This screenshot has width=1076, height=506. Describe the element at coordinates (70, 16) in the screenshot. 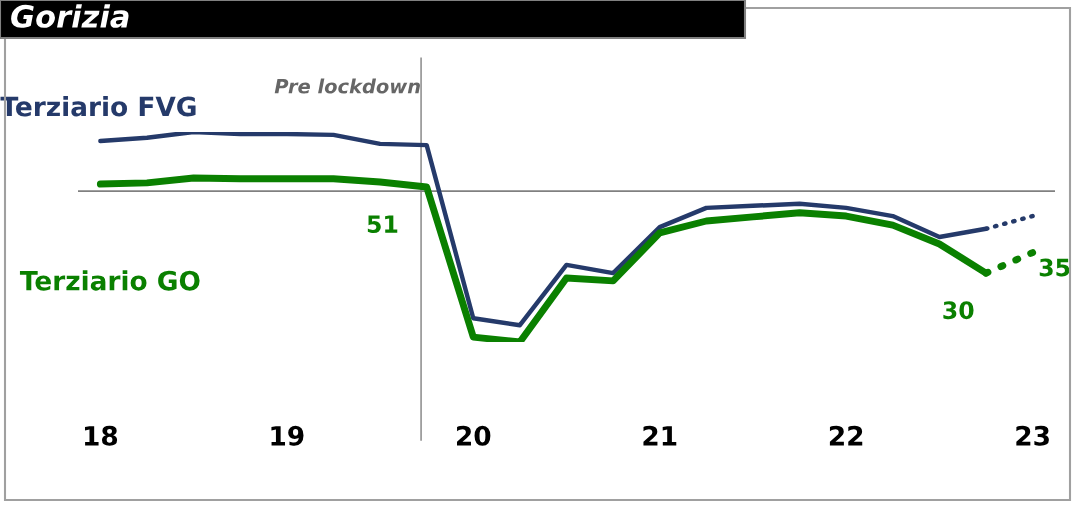

I see `chart-title: Gorizia` at that location.